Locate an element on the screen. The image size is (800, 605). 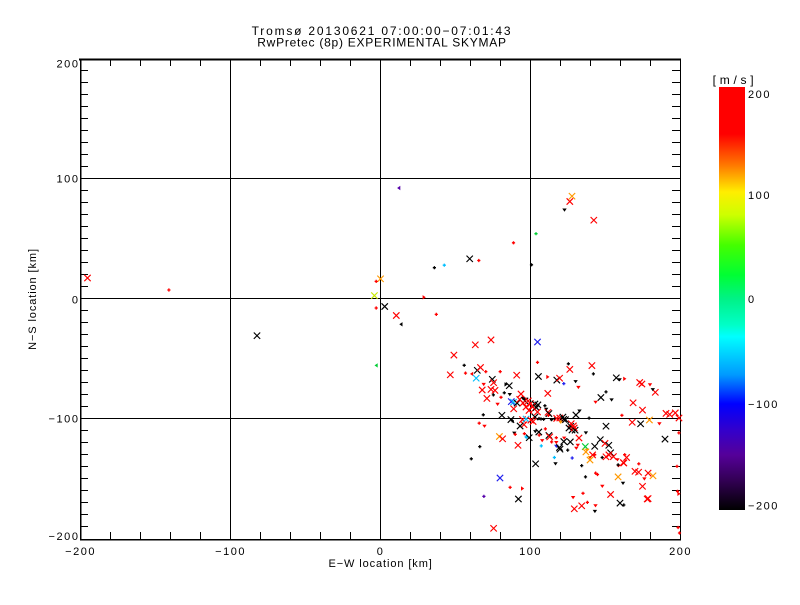
svg-text: E−W location [km] is located at coordinates (380, 564).